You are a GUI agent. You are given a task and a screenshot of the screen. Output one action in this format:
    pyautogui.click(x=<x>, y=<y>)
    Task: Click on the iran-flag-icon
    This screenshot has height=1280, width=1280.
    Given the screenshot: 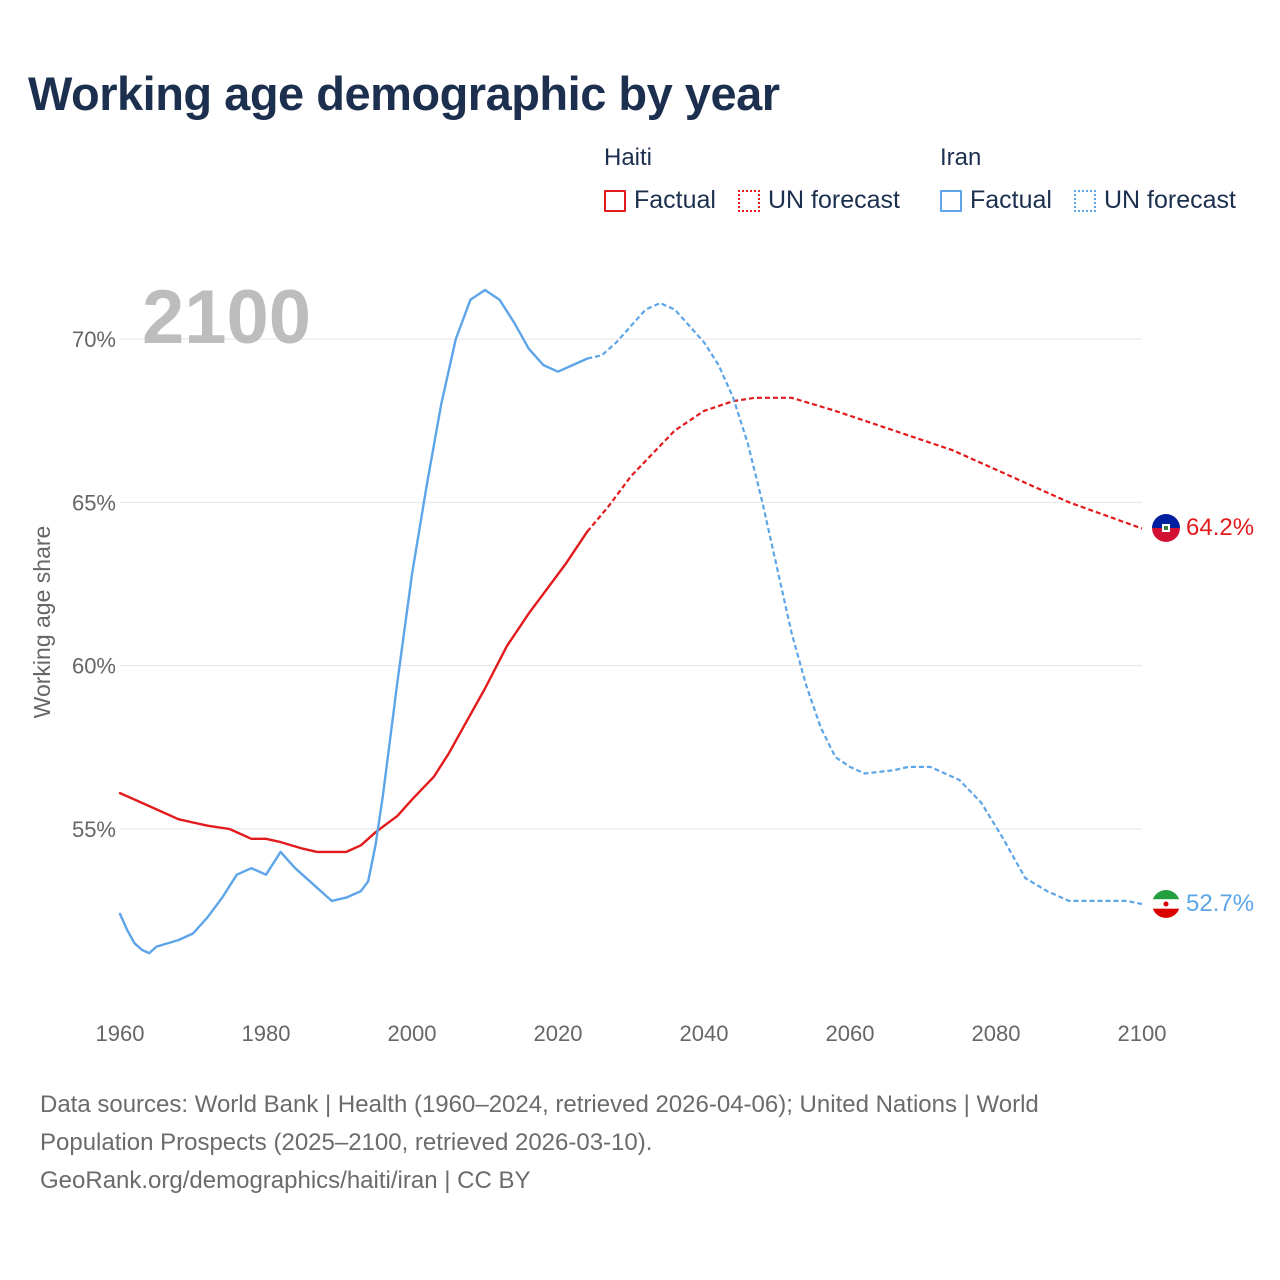 What is the action you would take?
    pyautogui.click(x=1166, y=904)
    